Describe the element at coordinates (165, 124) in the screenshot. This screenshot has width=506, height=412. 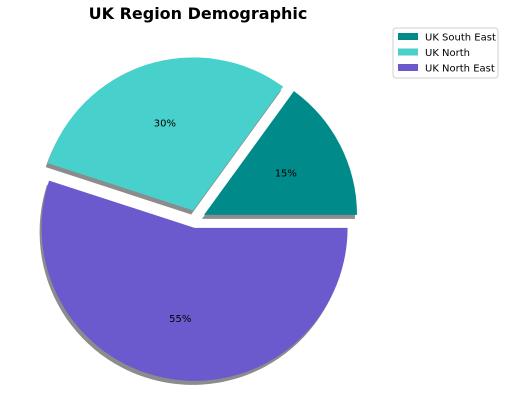
I see `pct-label-uk-north: 30%` at that location.